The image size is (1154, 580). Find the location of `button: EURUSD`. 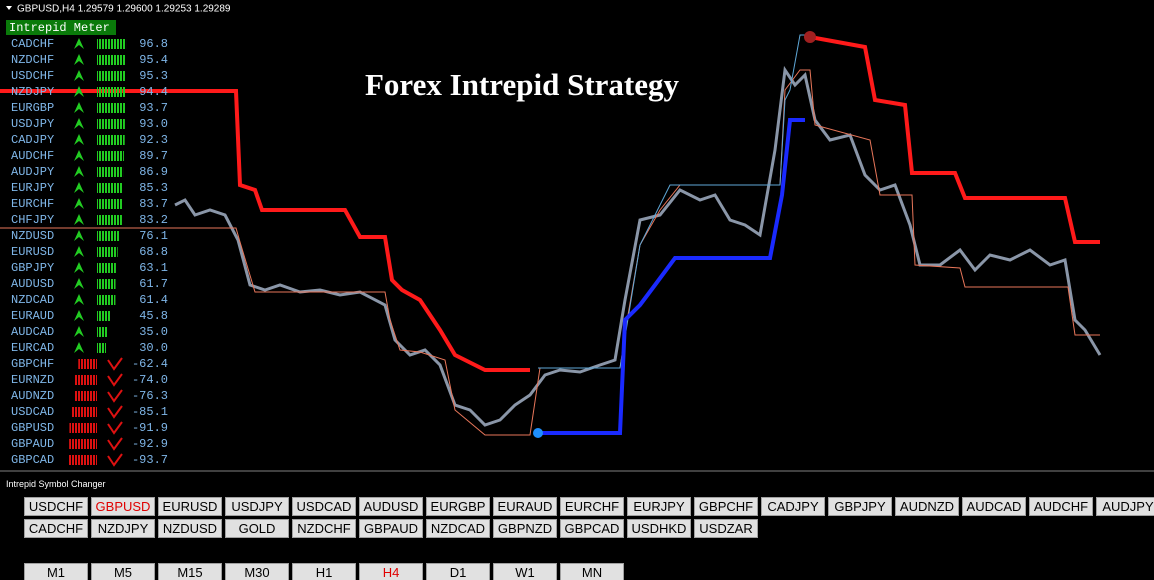

button: EURUSD is located at coordinates (190, 506).